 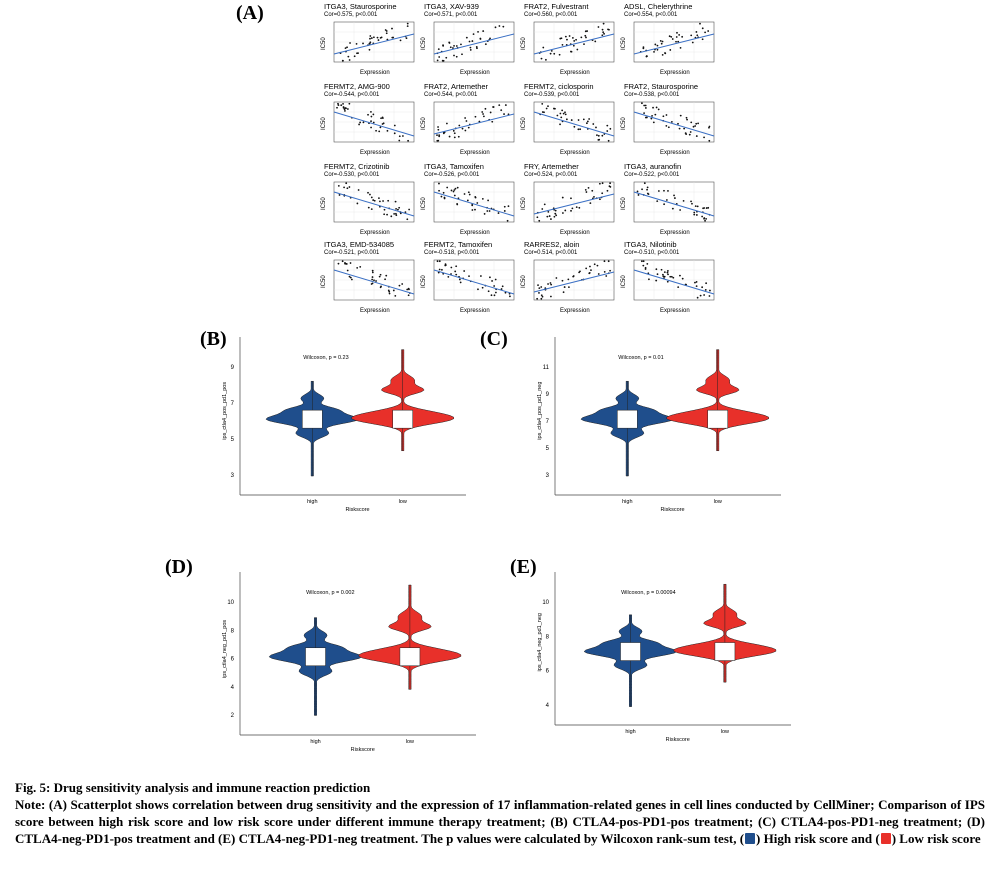 What do you see at coordinates (548, 422) in the screenshot?
I see `y-tick-label: 7` at bounding box center [548, 422].